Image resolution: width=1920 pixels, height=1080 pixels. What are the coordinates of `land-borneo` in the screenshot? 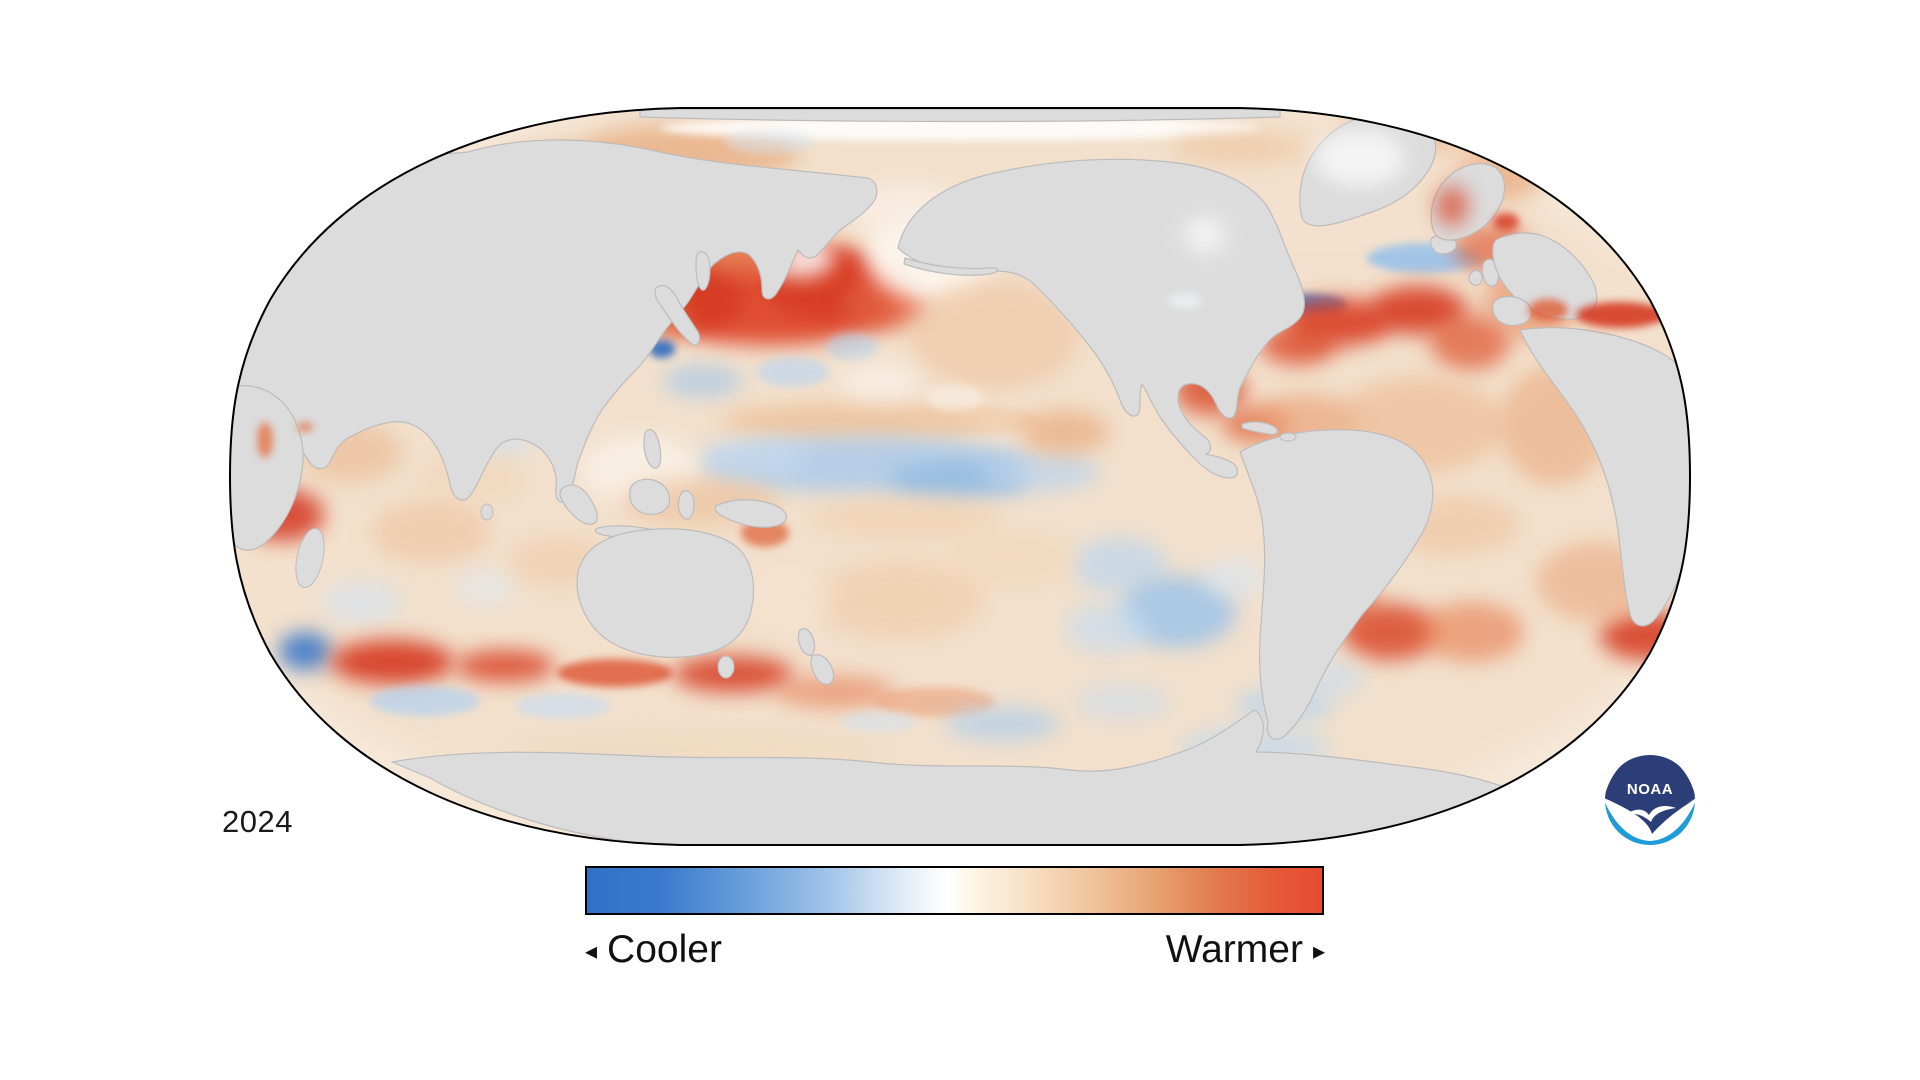 It's located at (650, 496).